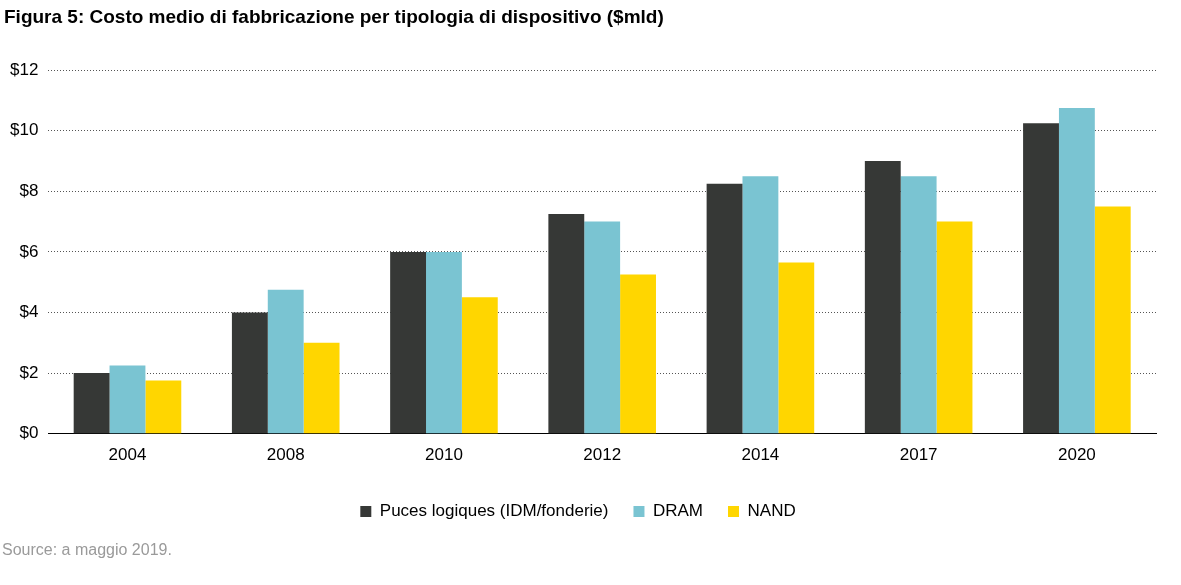  Describe the element at coordinates (678, 511) in the screenshot. I see `legend-label: DRAM` at that location.